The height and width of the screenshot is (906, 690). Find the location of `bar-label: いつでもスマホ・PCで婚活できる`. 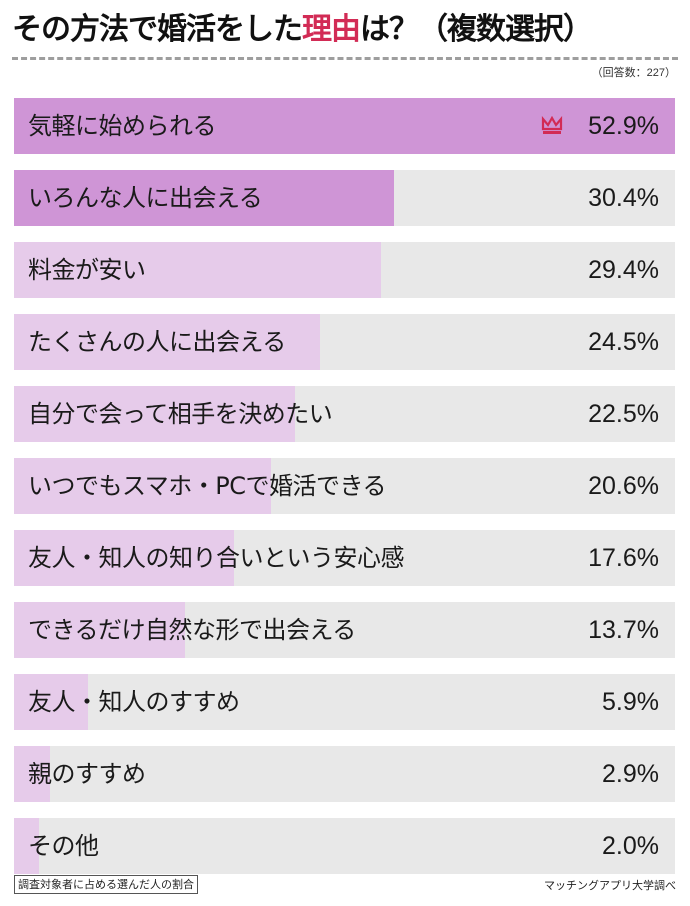

bar-label: いつでもスマホ・PCで婚活できる is located at coordinates (207, 486).